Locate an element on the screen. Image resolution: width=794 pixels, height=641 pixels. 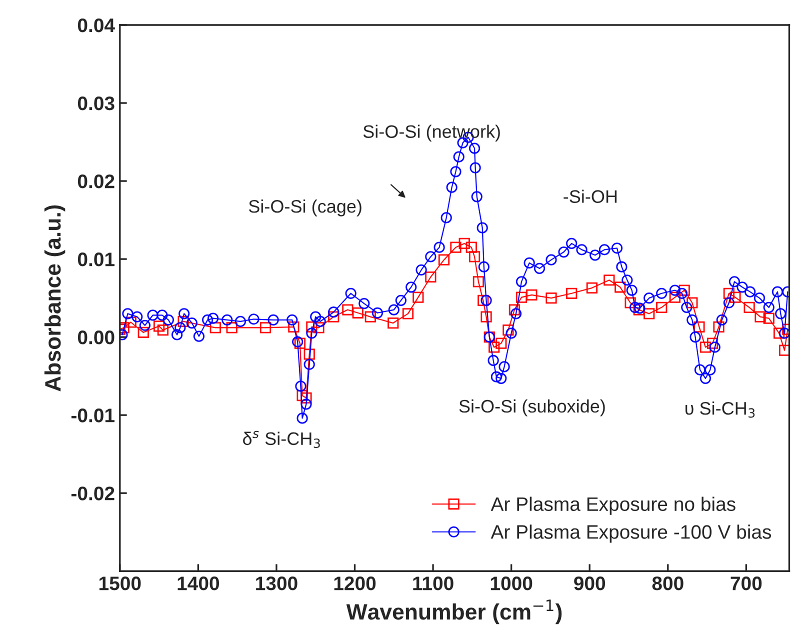
annotation: Si-O-Si (suboxide) is located at coordinates (532, 407).